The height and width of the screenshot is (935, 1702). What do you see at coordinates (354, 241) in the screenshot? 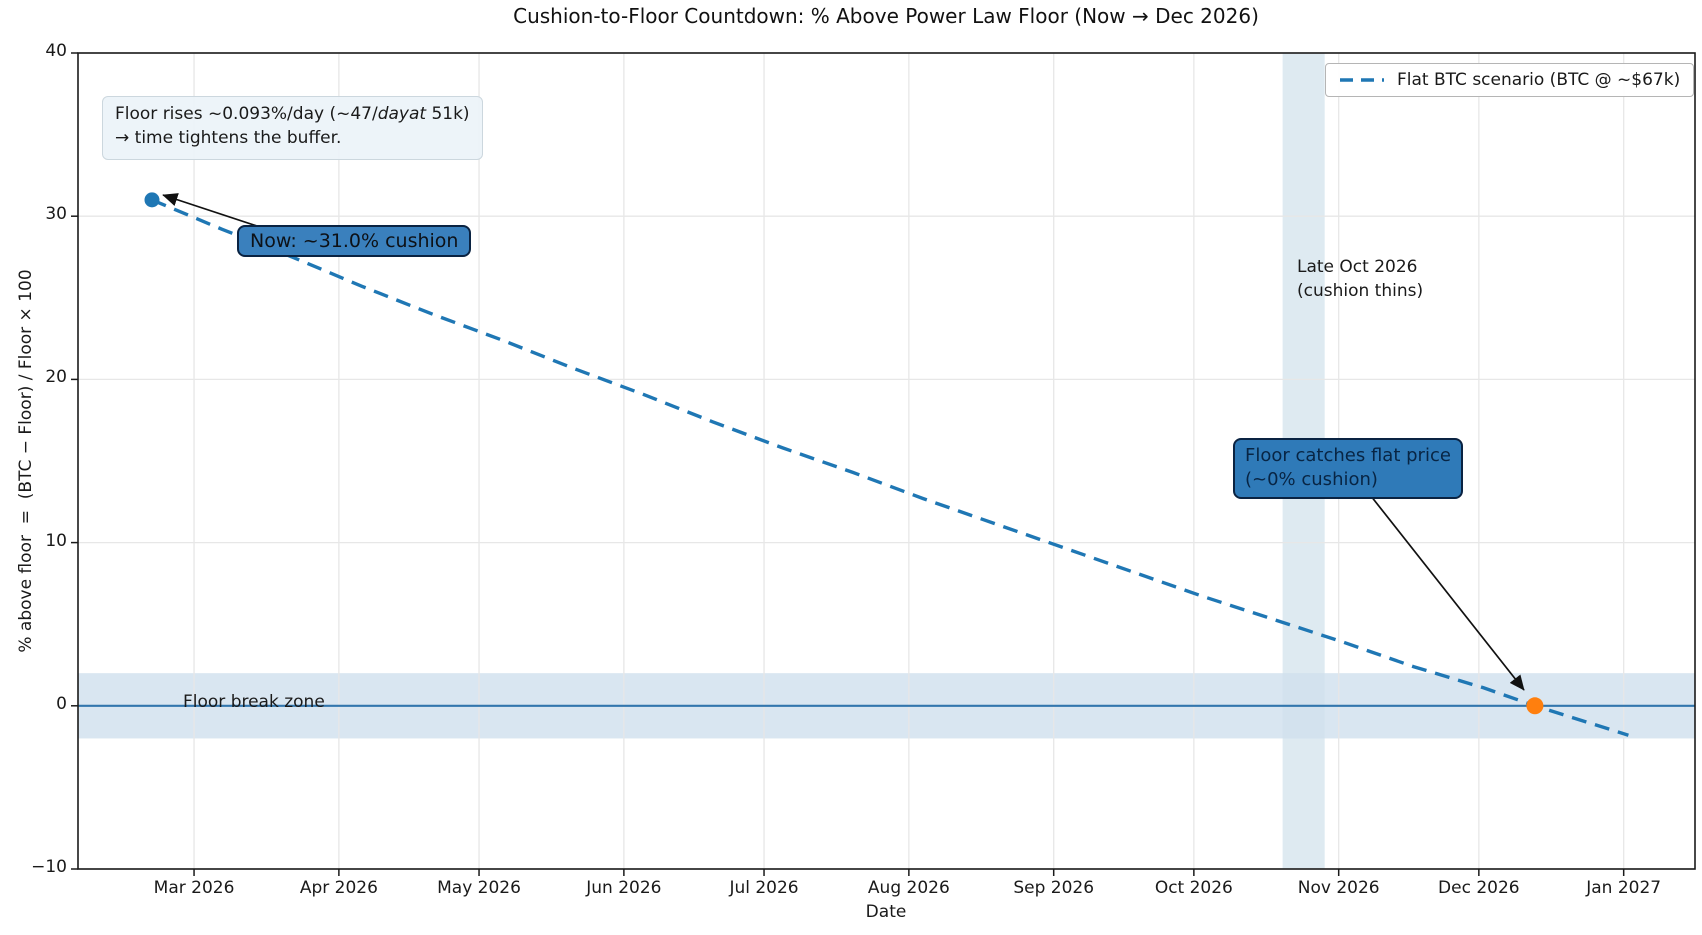
I see `now-cushion-annotation: Now: ~31.0% cushion` at bounding box center [354, 241].